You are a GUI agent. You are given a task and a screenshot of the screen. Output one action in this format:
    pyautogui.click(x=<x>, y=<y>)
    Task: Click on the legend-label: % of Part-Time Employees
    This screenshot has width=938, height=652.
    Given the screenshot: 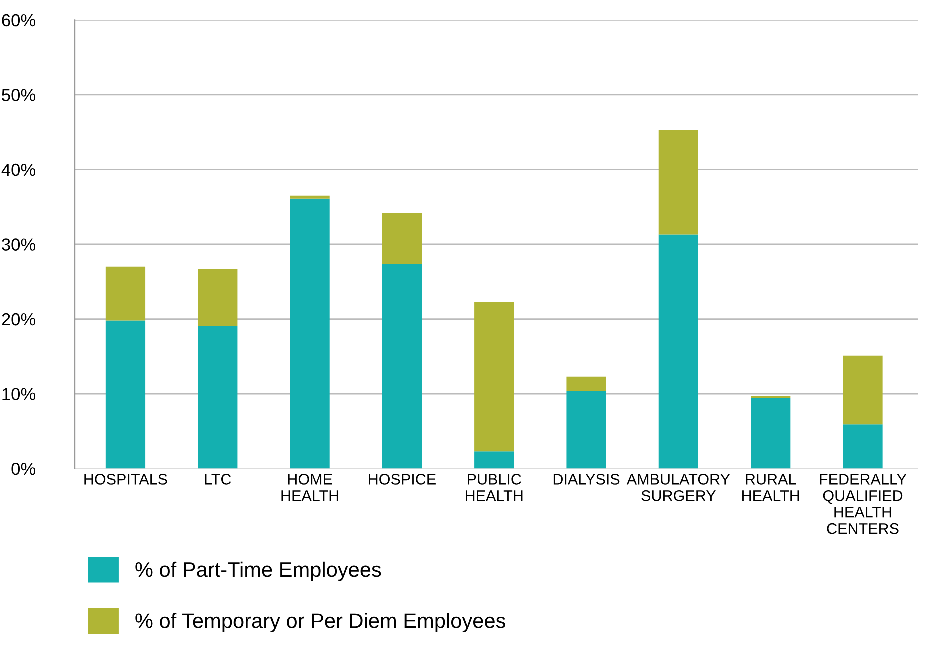 What is the action you would take?
    pyautogui.click(x=259, y=572)
    